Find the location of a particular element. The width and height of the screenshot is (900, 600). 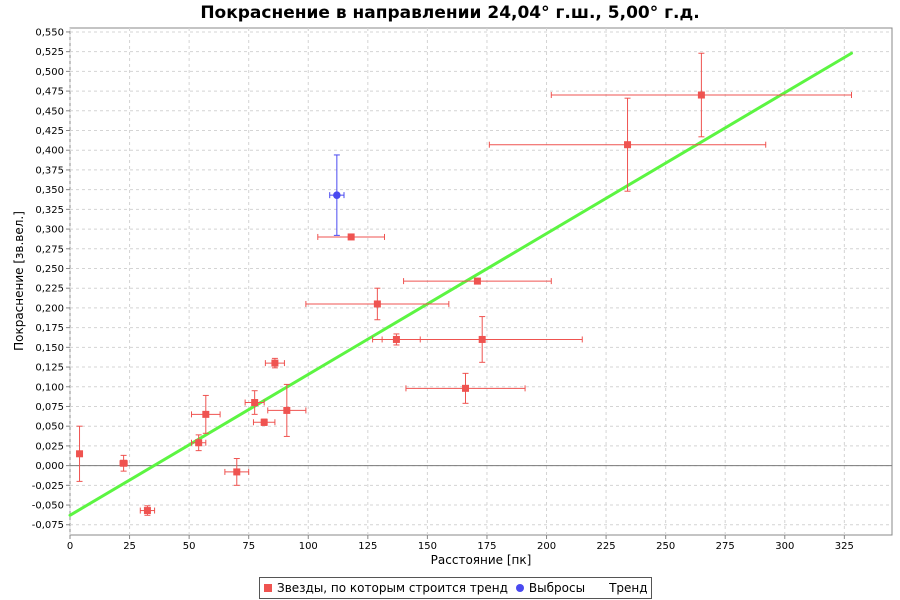

y-tick-label: 0,325 is located at coordinates (49, 210).